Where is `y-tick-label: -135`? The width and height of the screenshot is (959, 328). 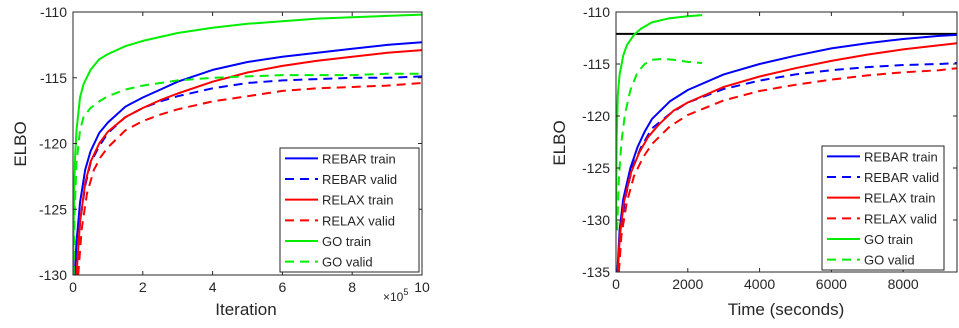
y-tick-label: -135 is located at coordinates (596, 272).